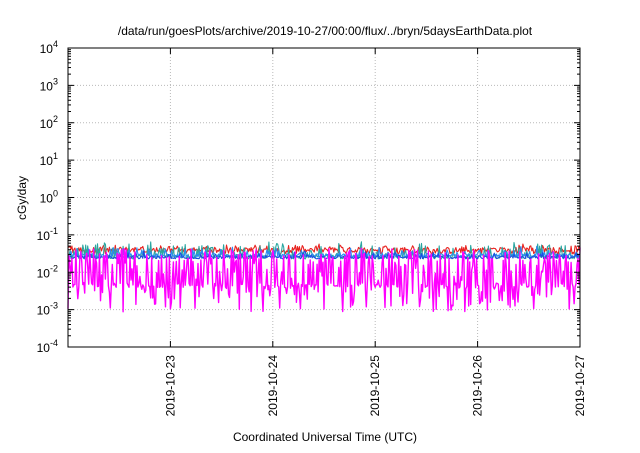  What do you see at coordinates (54, 268) in the screenshot?
I see `y-tick-exponent: -2` at bounding box center [54, 268].